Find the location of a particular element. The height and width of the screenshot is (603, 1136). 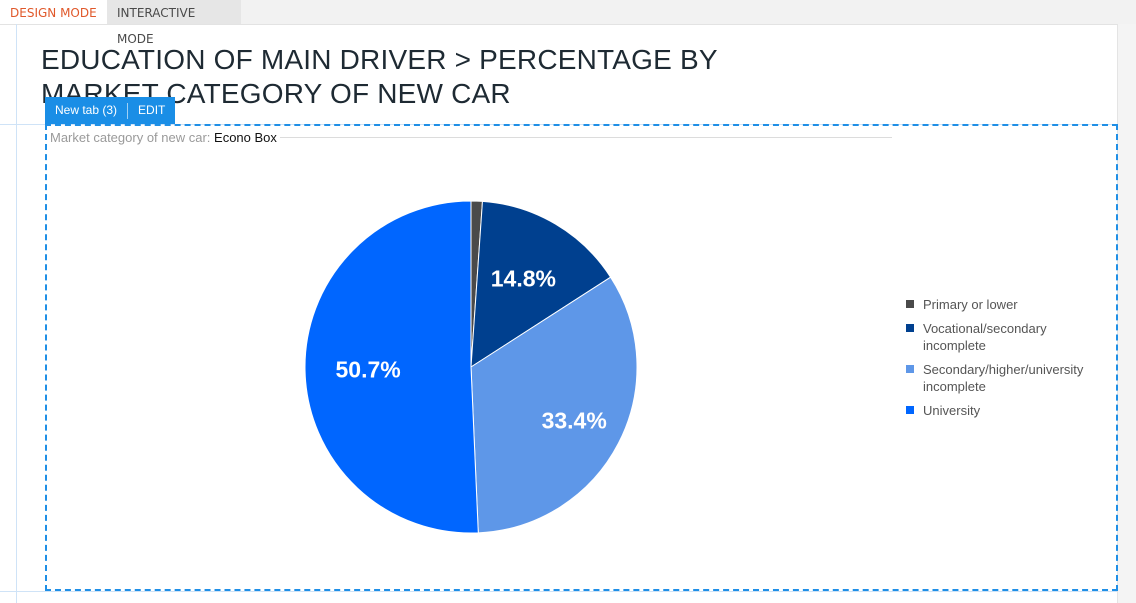

legend-item: Vocational/secondary incomplete is located at coordinates (1008, 337).